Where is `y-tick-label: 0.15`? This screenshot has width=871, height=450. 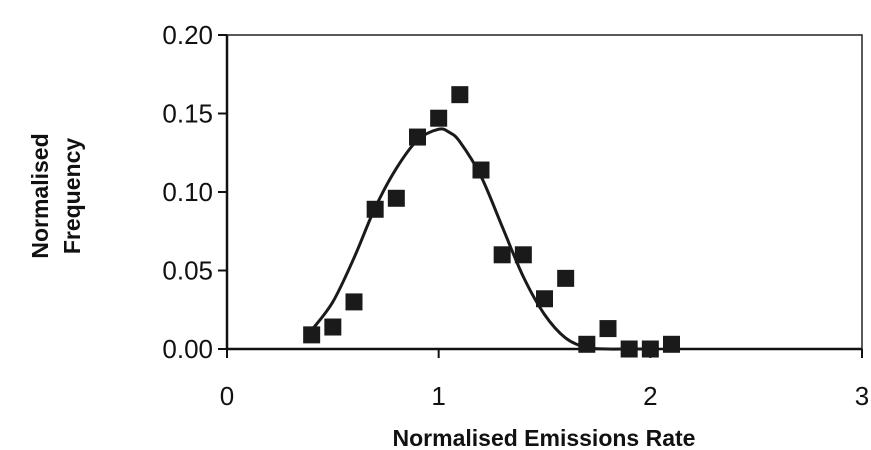
y-tick-label: 0.15 is located at coordinates (187, 114).